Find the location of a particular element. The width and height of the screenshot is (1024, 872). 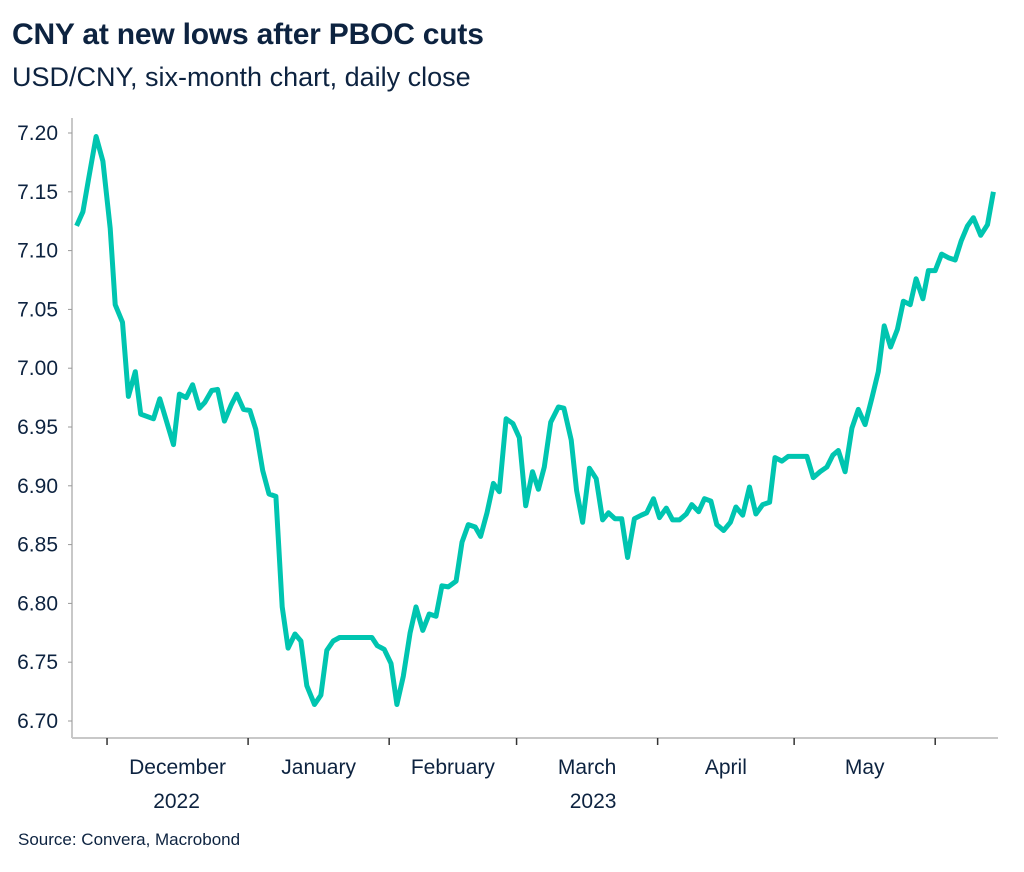

chart-title: CNY at new lows after PBOC cuts is located at coordinates (248, 34).